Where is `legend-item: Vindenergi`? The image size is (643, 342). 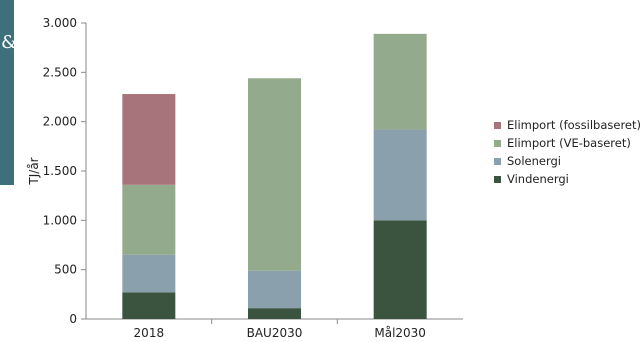 legend-item: Vindenergi is located at coordinates (567, 179).